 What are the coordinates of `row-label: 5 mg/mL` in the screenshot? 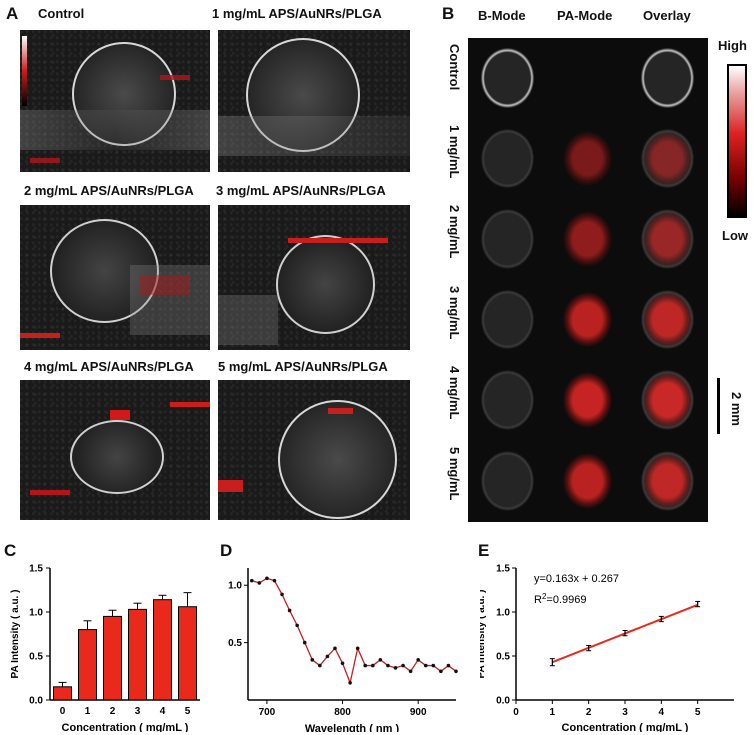 It's located at (454, 474).